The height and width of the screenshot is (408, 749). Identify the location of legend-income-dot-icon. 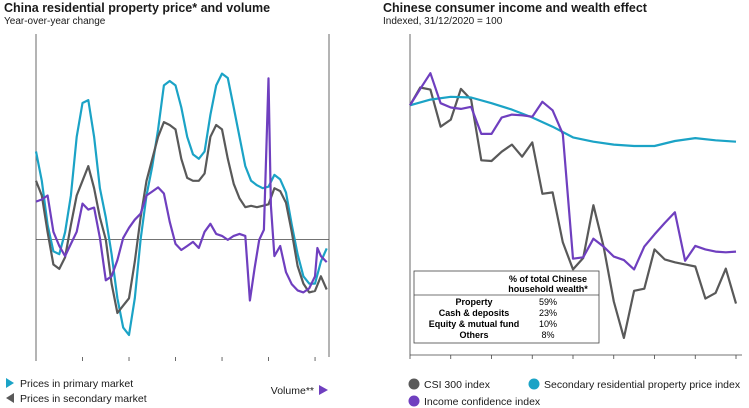
(414, 401).